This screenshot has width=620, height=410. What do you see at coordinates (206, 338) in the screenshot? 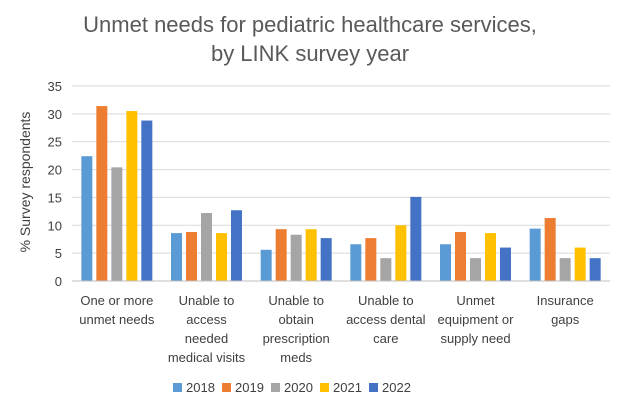
I see `category-label: needed` at bounding box center [206, 338].